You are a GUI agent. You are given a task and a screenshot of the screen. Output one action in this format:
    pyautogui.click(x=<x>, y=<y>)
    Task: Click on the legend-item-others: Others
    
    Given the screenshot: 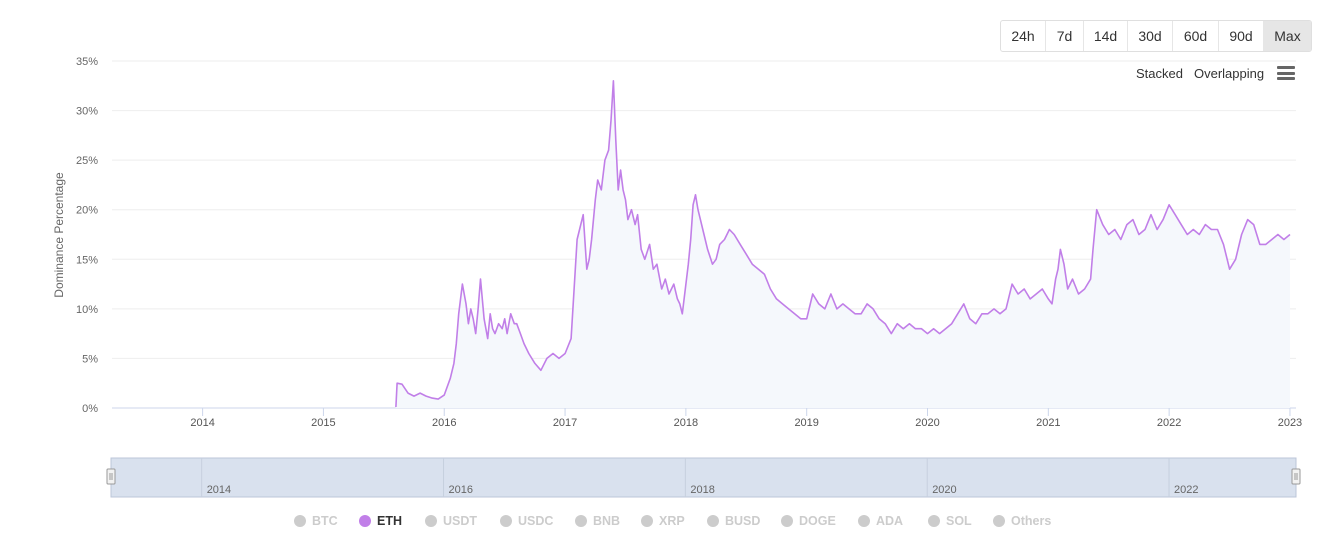 What is the action you would take?
    pyautogui.click(x=1022, y=521)
    